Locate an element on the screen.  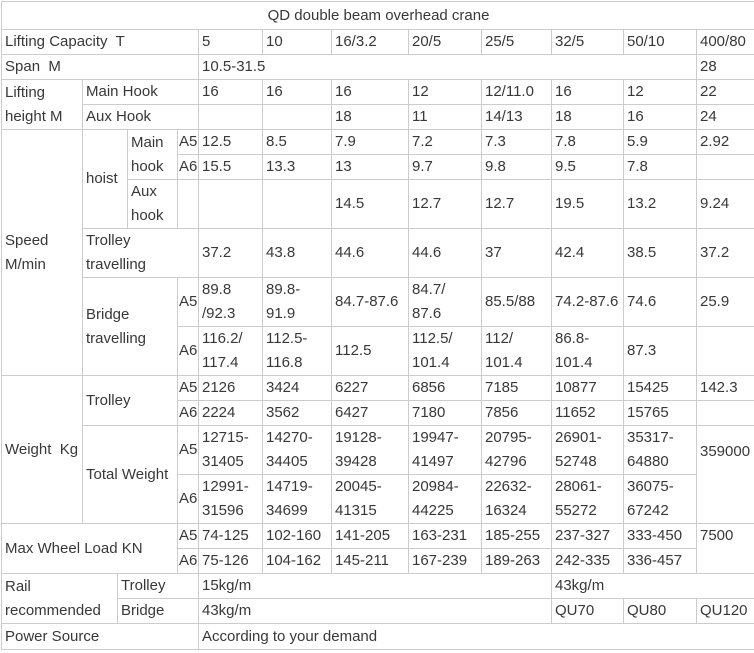
total-weight-a5-0: 12715- 31405 is located at coordinates (231, 450).